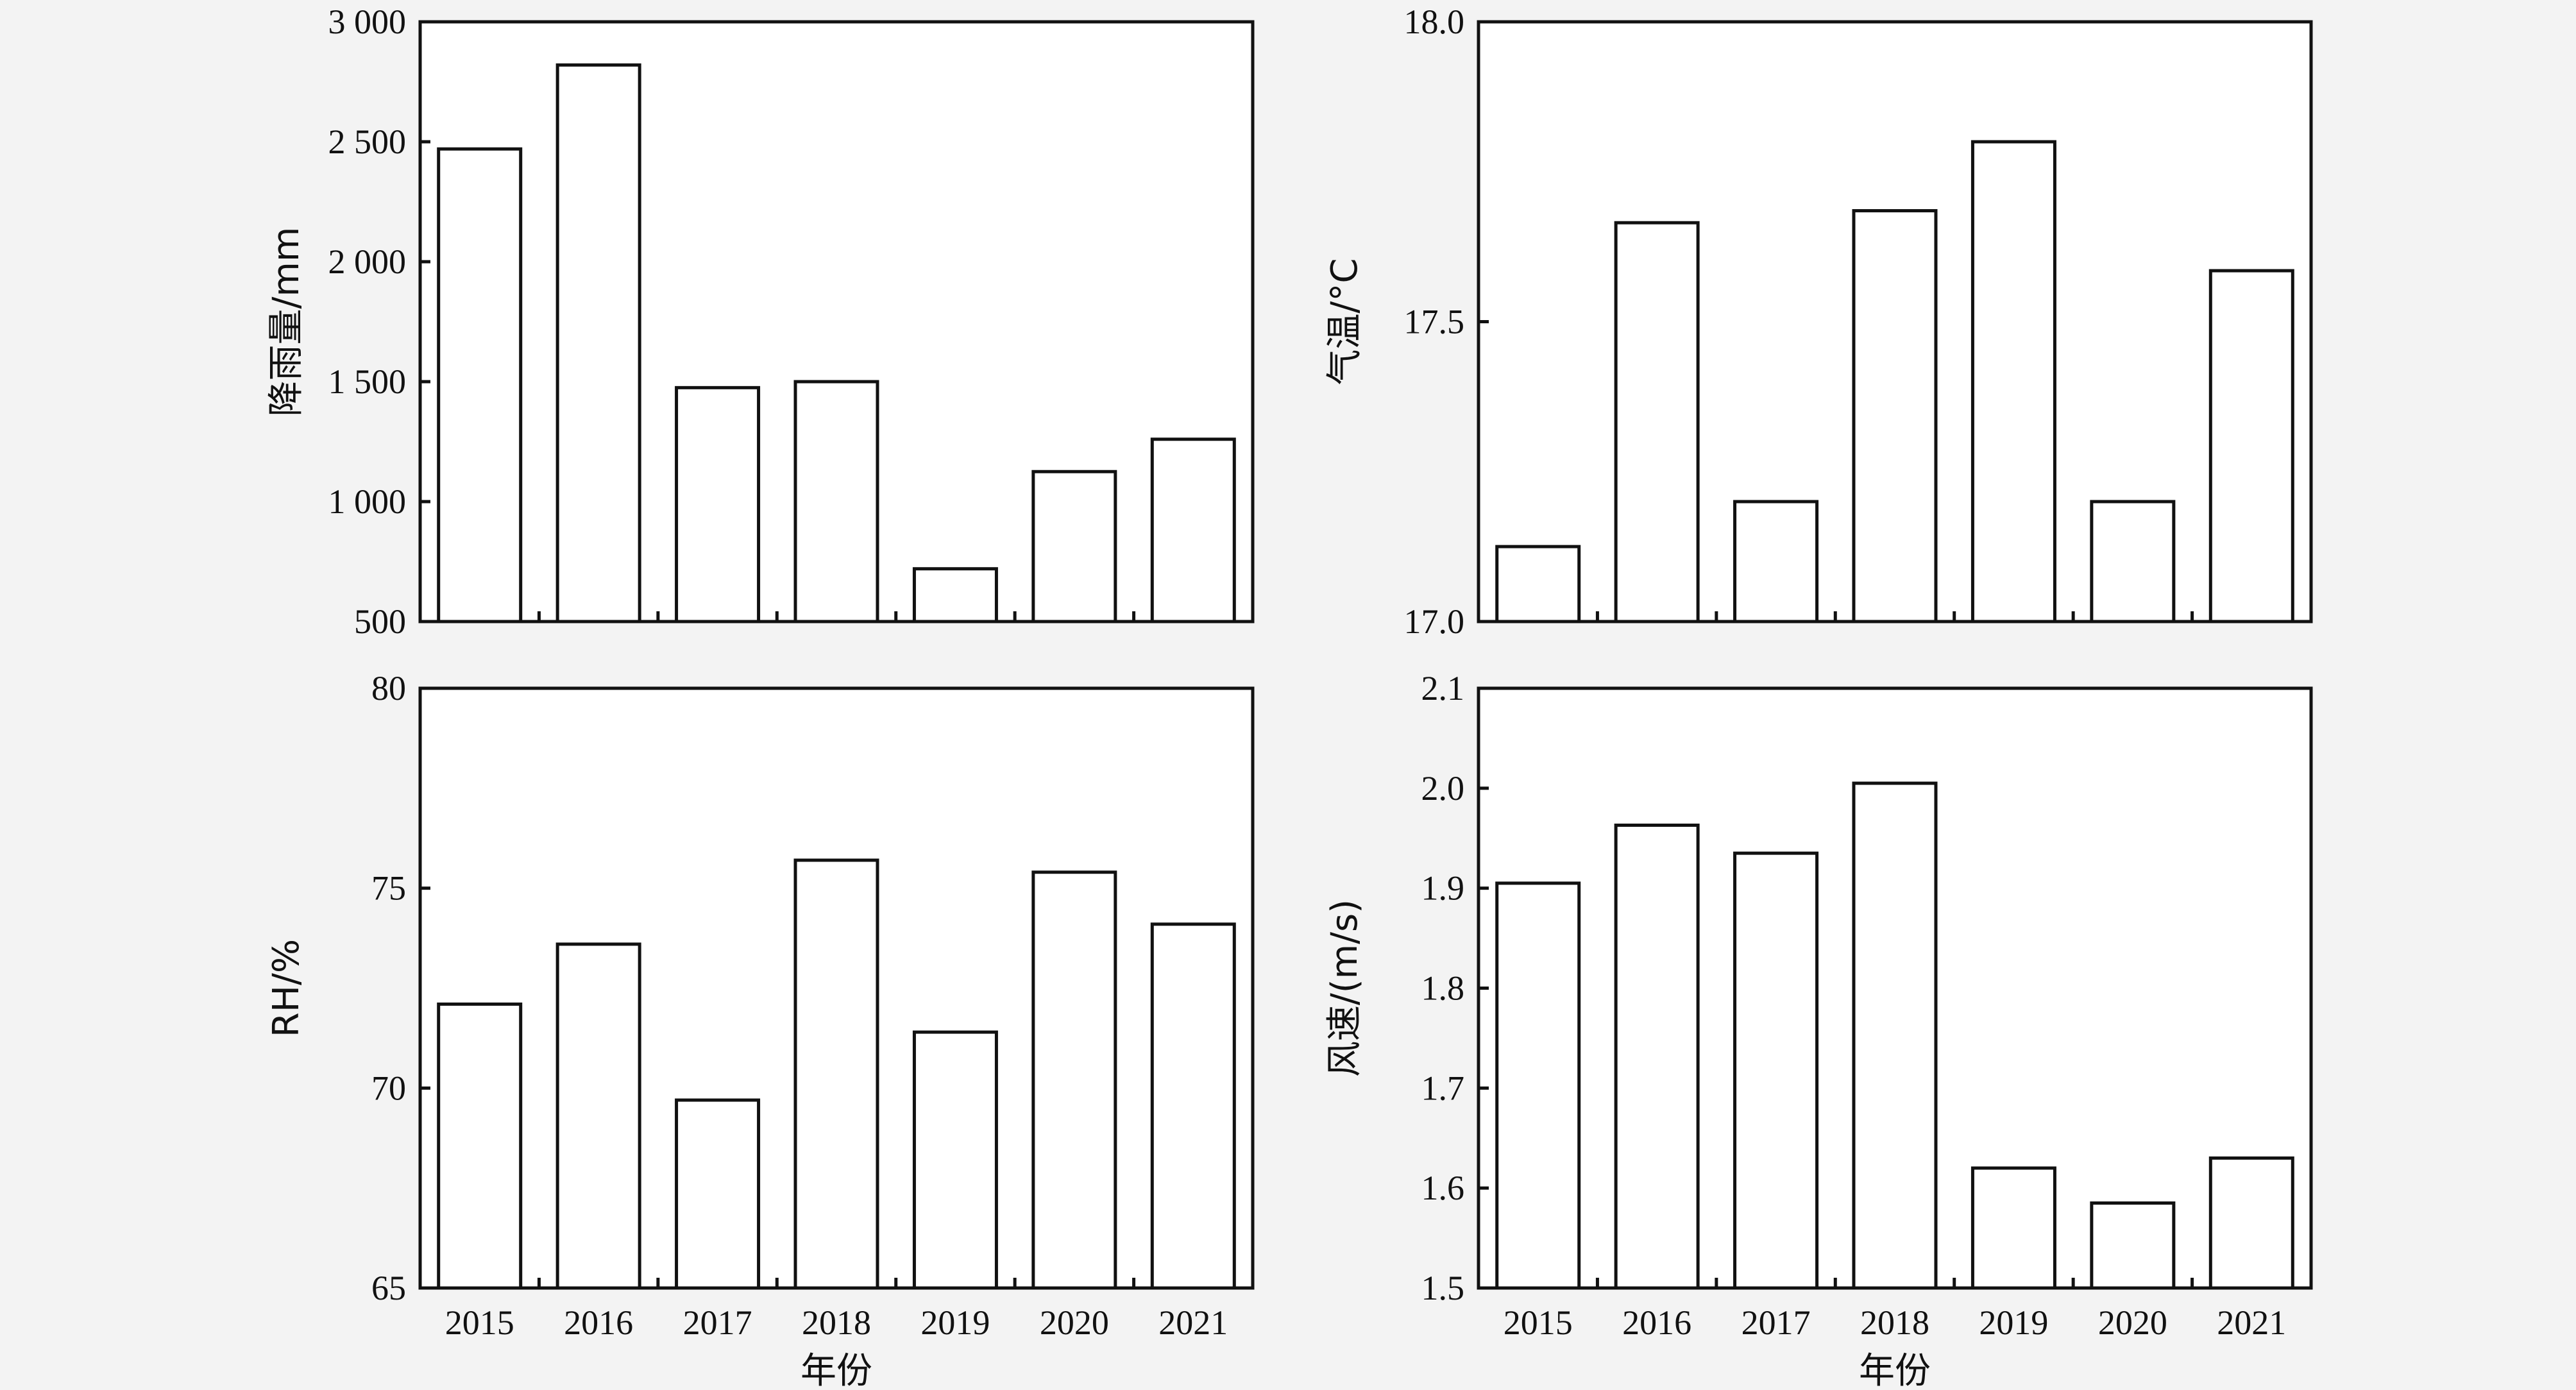 Image resolution: width=2576 pixels, height=1390 pixels. What do you see at coordinates (388, 1088) in the screenshot?
I see `y-tick-label: 70` at bounding box center [388, 1088].